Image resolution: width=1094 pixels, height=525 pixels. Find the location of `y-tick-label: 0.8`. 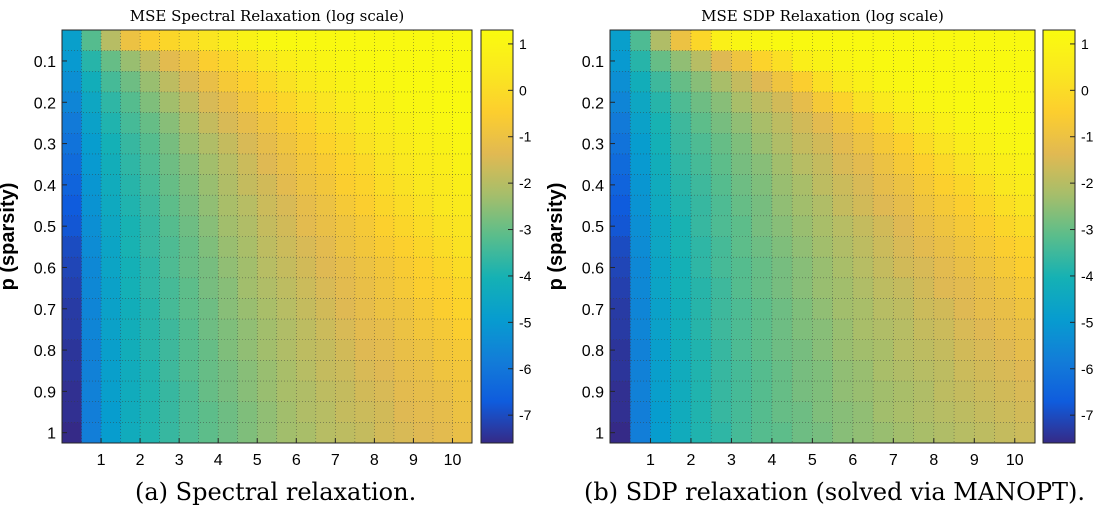

y-tick-label: 0.8 is located at coordinates (593, 351).